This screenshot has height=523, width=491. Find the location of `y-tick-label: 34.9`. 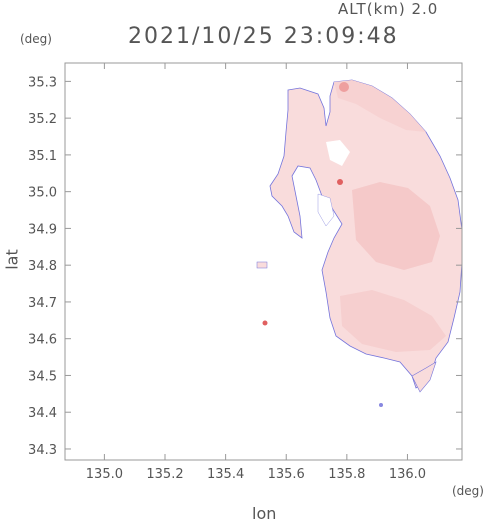

y-tick-label: 34.9 is located at coordinates (42, 229).